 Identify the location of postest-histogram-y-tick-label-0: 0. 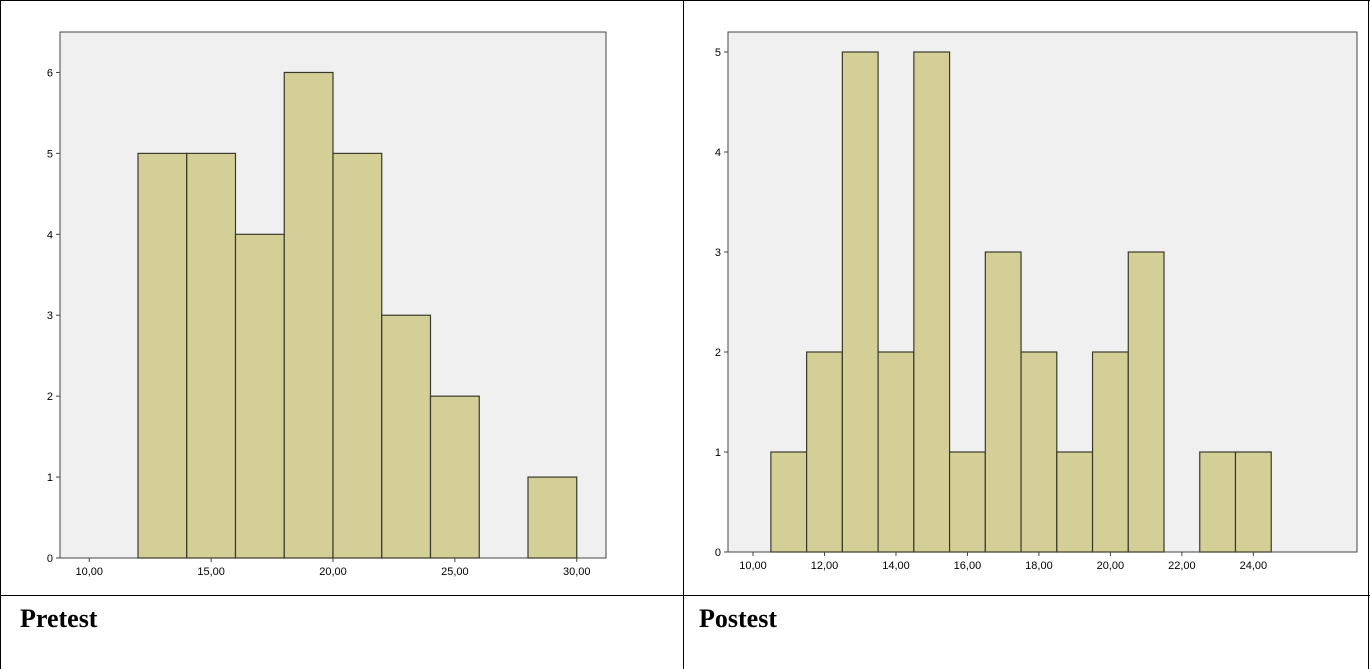
(718, 553).